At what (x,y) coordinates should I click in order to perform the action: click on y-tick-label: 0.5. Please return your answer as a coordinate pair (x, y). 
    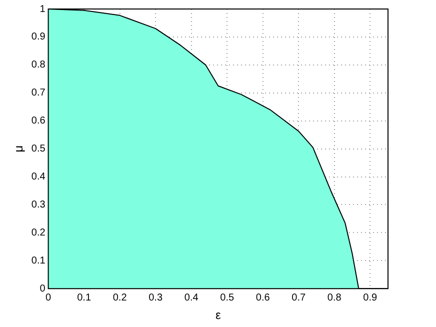
    Looking at the image, I should click on (38, 149).